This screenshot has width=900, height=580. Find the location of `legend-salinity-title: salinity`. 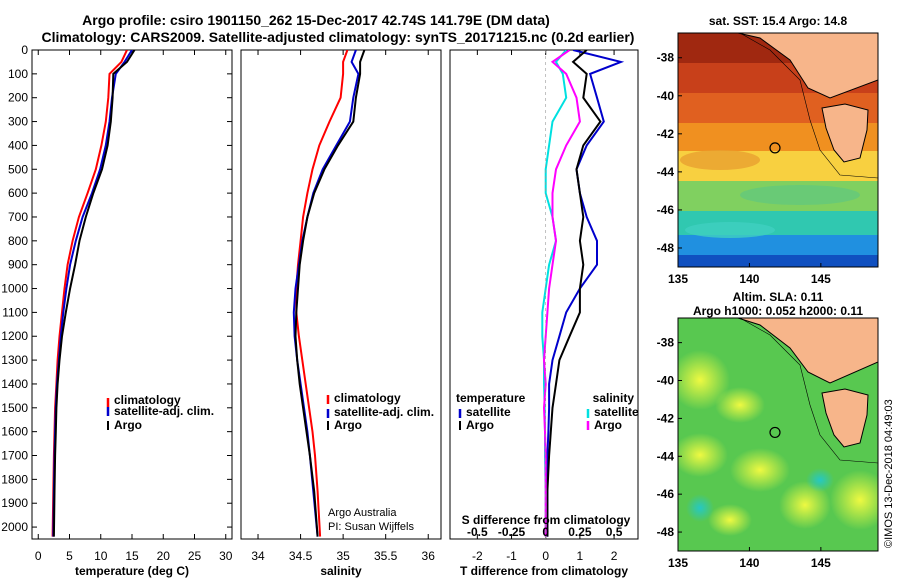

legend-salinity-title: salinity is located at coordinates (614, 398).